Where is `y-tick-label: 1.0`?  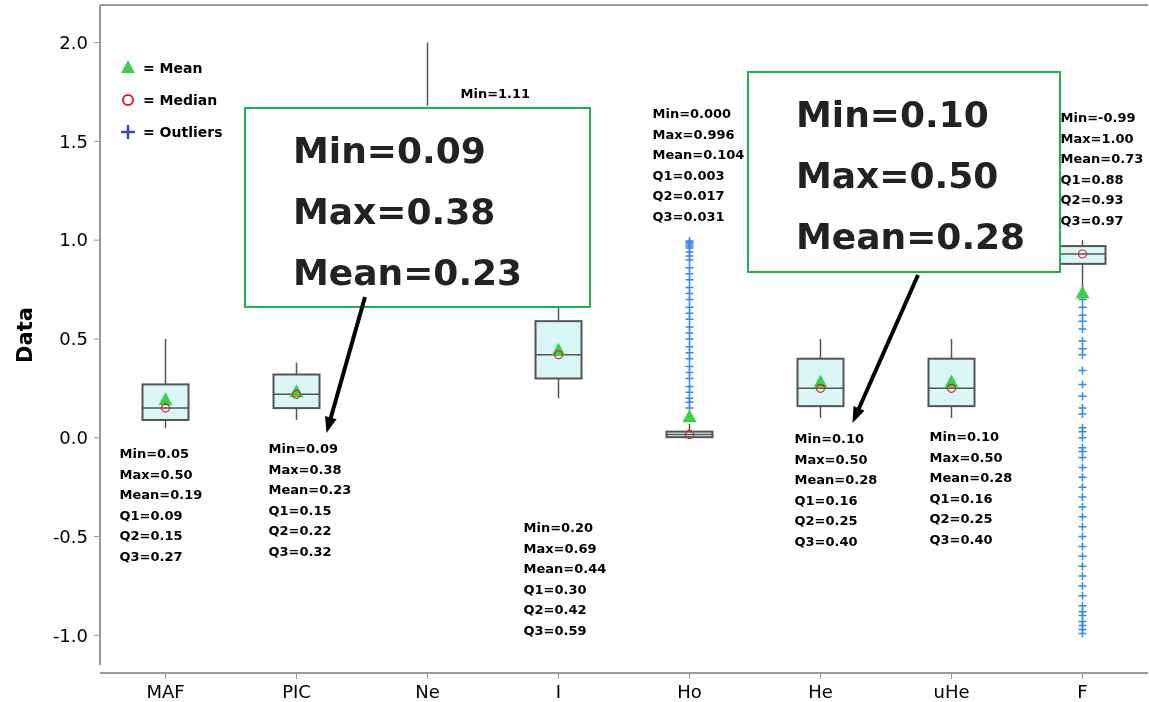
y-tick-label: 1.0 is located at coordinates (73, 240).